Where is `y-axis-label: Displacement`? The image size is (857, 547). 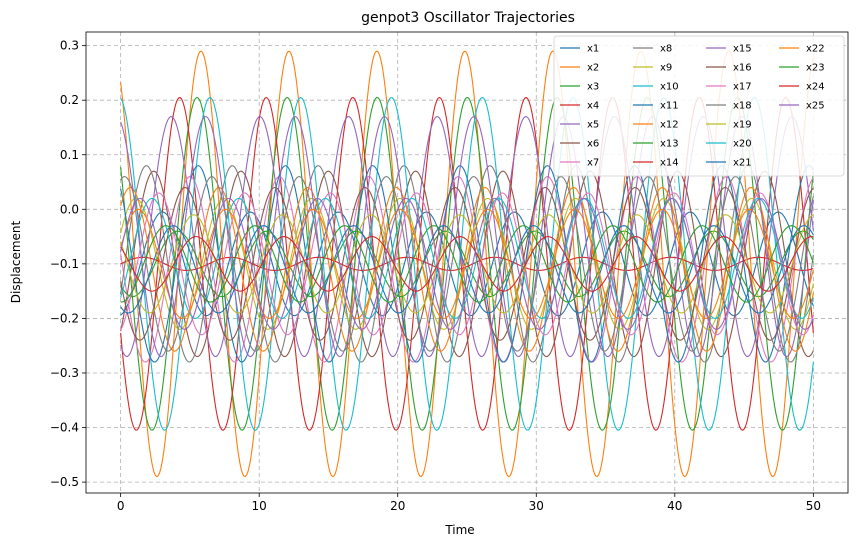 y-axis-label: Displacement is located at coordinates (16, 261).